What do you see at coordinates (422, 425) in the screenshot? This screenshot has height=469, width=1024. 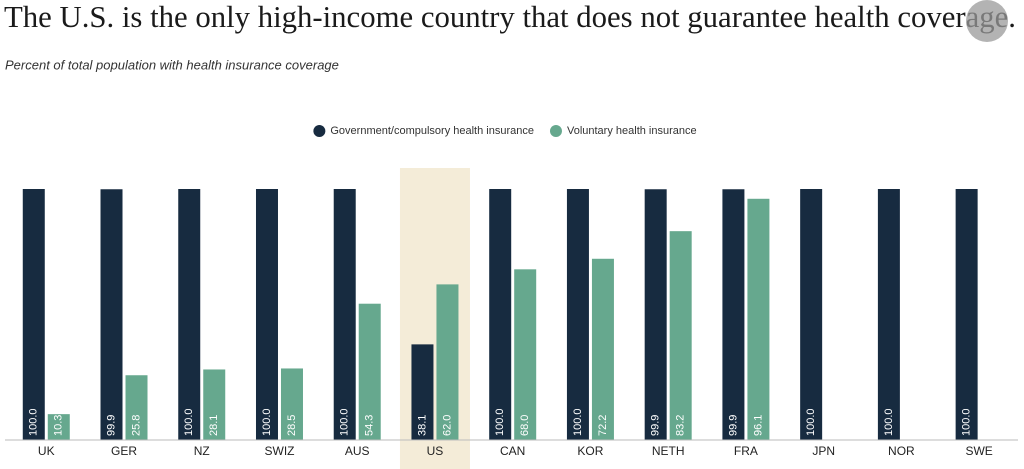 I see `value-label: 38.1` at bounding box center [422, 425].